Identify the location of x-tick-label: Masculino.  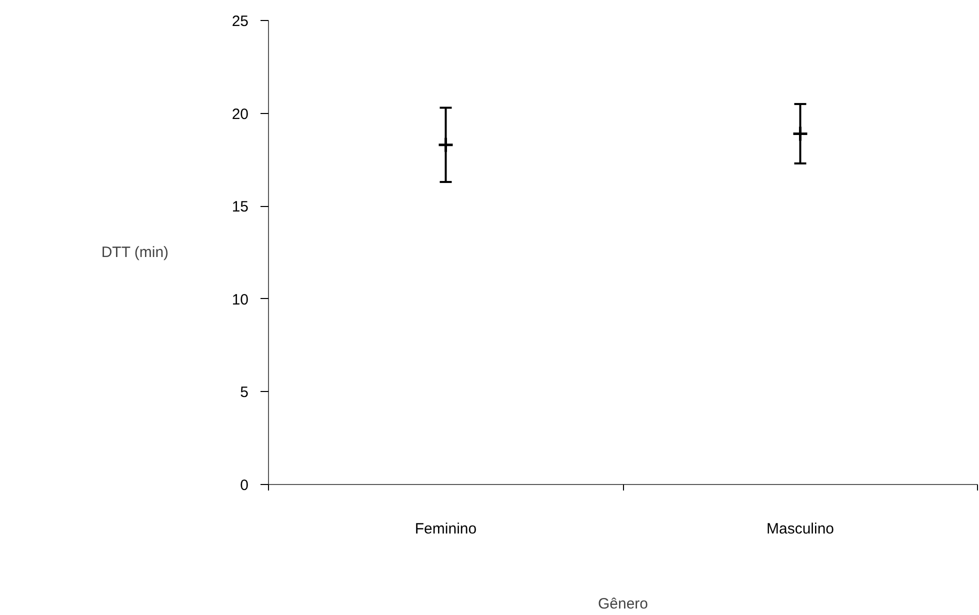
(800, 529).